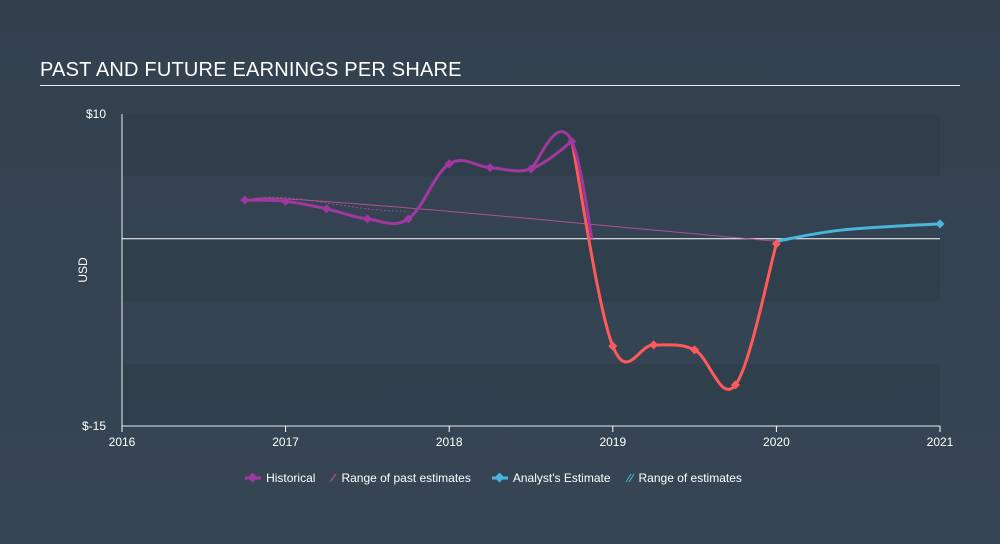  Describe the element at coordinates (449, 442) in the screenshot. I see `x-tick-label-2018: 2018` at that location.